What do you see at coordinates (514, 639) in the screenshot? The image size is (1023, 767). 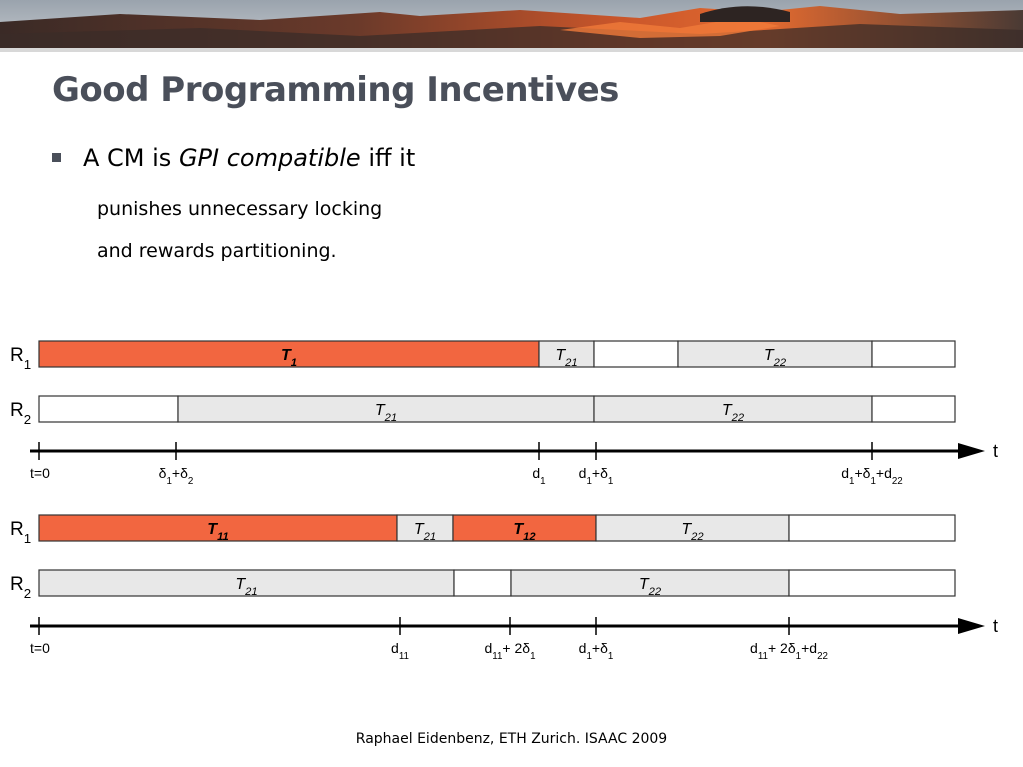 I see `time-axis: t t=0 d11 d11+ 2δ1 d1+δ1 d11+ 2δ1+d22` at bounding box center [514, 639].